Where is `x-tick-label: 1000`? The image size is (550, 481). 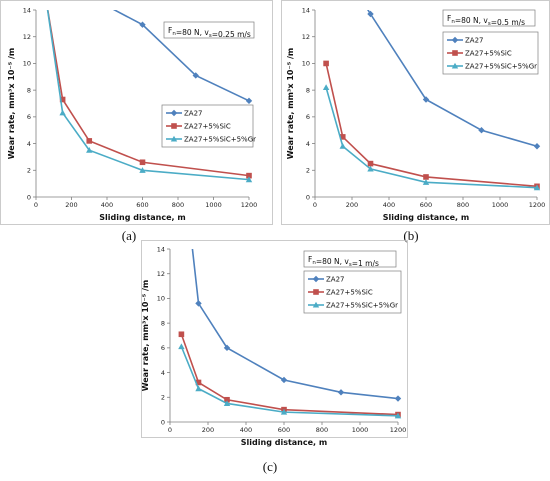
x-tick-label: 1000 is located at coordinates (360, 430).